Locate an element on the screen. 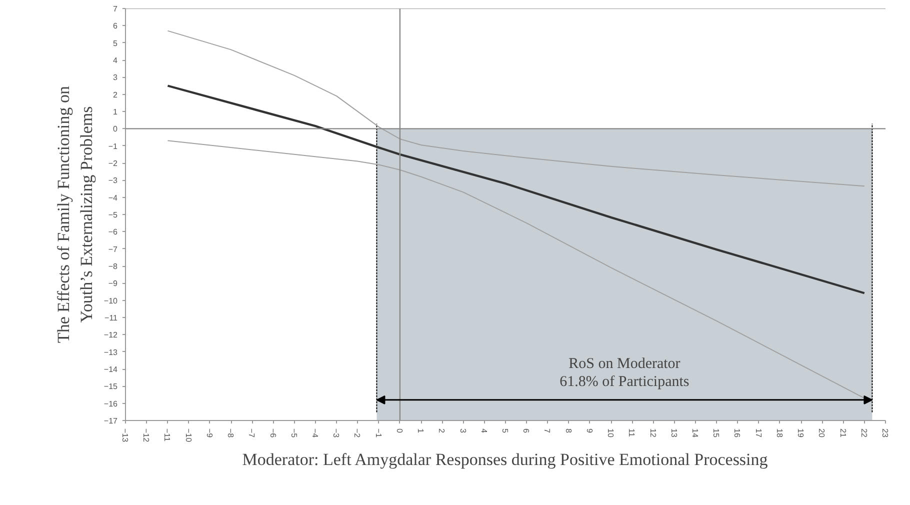  x-tick-label: 18 is located at coordinates (779, 433).